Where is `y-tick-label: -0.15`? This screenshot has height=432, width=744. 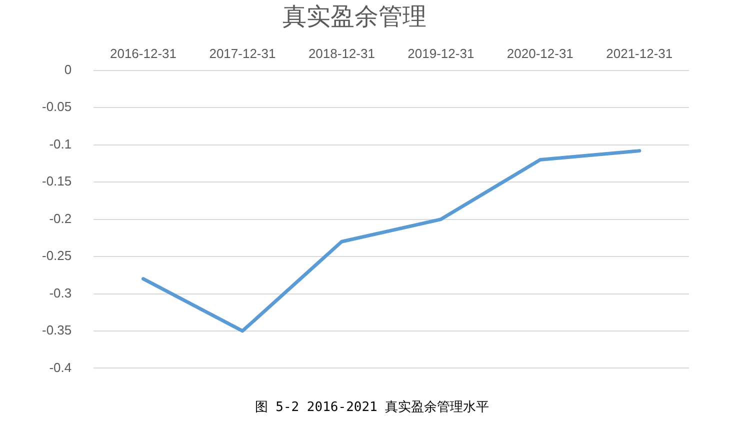
y-tick-label: -0.15 is located at coordinates (57, 181).